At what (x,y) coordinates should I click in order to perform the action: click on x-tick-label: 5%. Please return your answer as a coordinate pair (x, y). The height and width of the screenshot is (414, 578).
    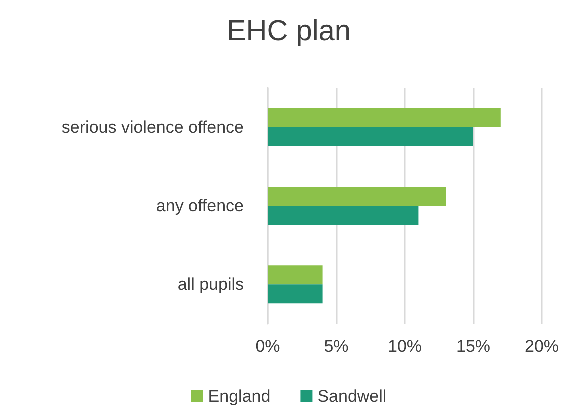
    Looking at the image, I should click on (336, 346).